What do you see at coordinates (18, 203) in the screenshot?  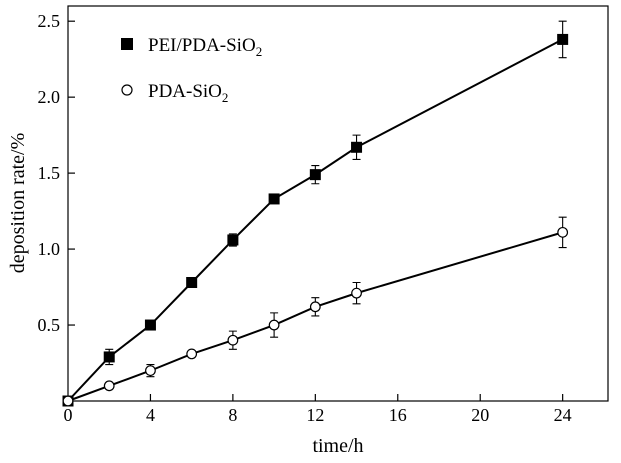 I see `y-axis-label: deposition rate/%` at bounding box center [18, 203].